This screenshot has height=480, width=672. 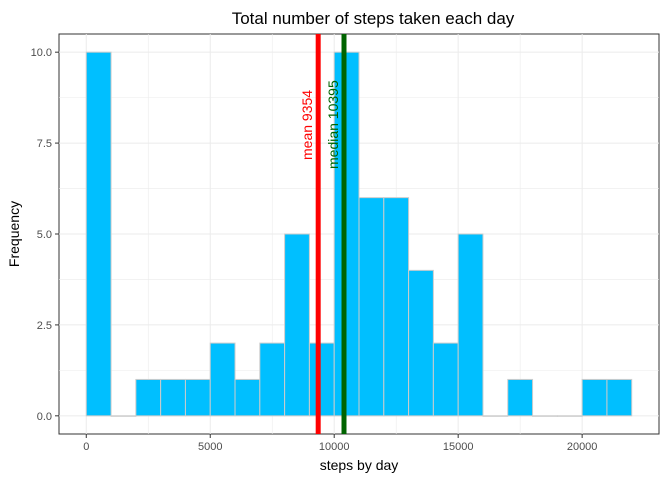 I want to click on y-tick-label: 10.0, so click(x=41, y=53).